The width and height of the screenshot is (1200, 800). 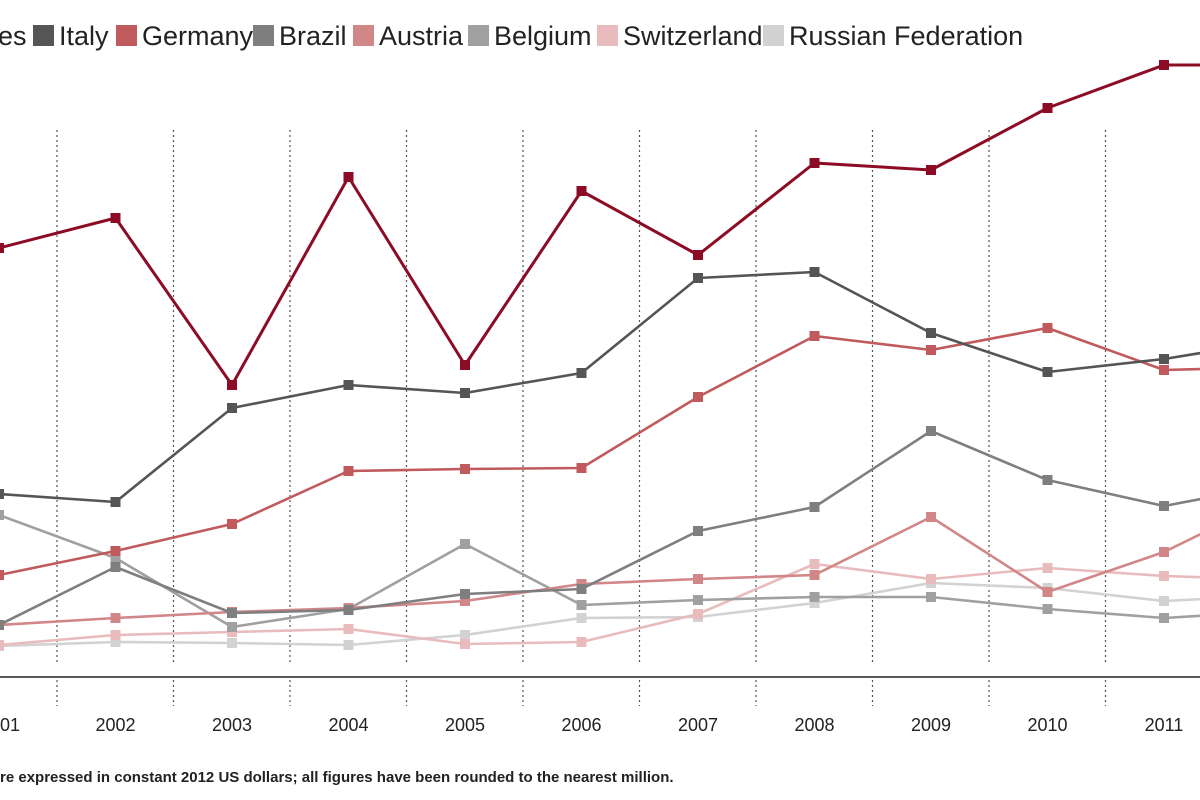 I want to click on x-tick-label: 2004, so click(x=348, y=725).